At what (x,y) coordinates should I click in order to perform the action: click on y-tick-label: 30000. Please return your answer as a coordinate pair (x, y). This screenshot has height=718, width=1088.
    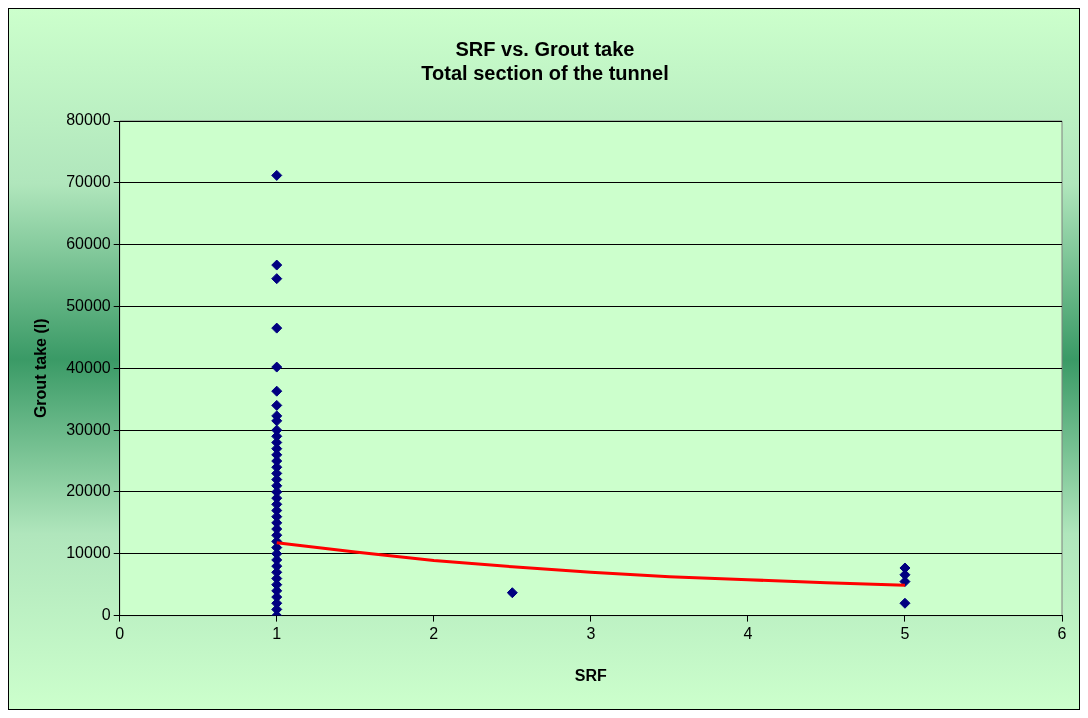
    Looking at the image, I should click on (88, 429).